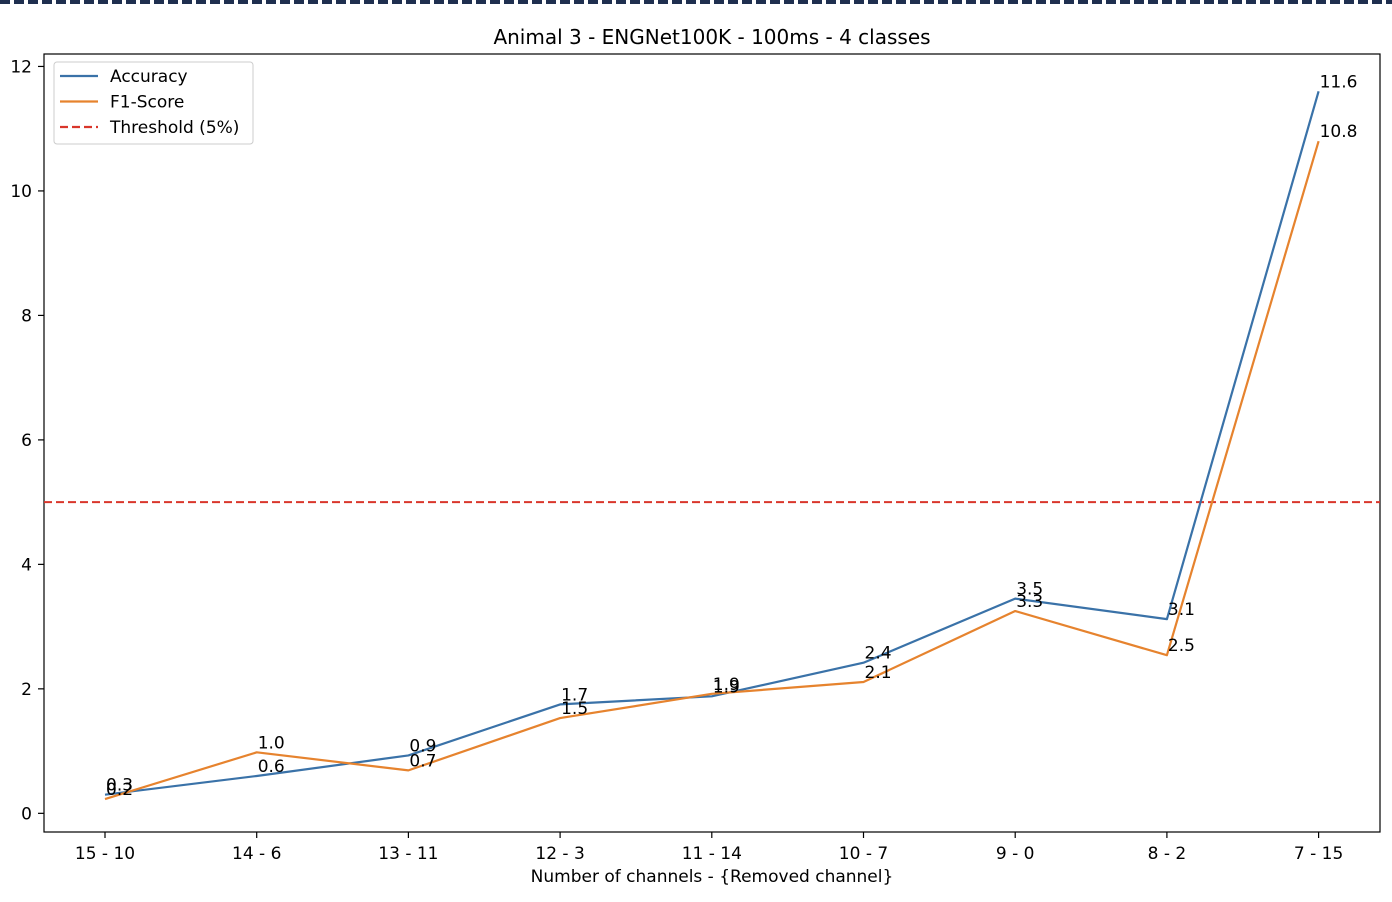  Describe the element at coordinates (147, 103) in the screenshot. I see `legend-label: F1-Score` at that location.